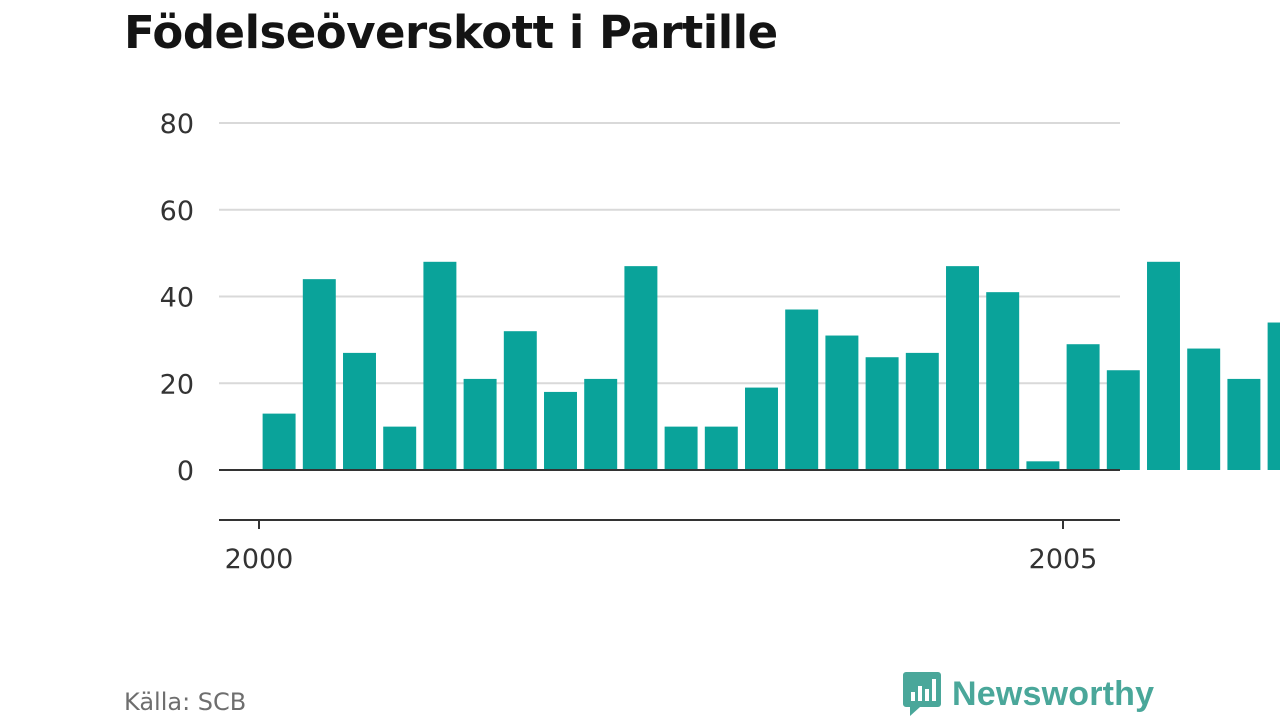 This screenshot has height=720, width=1280. I want to click on y-tick-label-20: 20, so click(177, 384).